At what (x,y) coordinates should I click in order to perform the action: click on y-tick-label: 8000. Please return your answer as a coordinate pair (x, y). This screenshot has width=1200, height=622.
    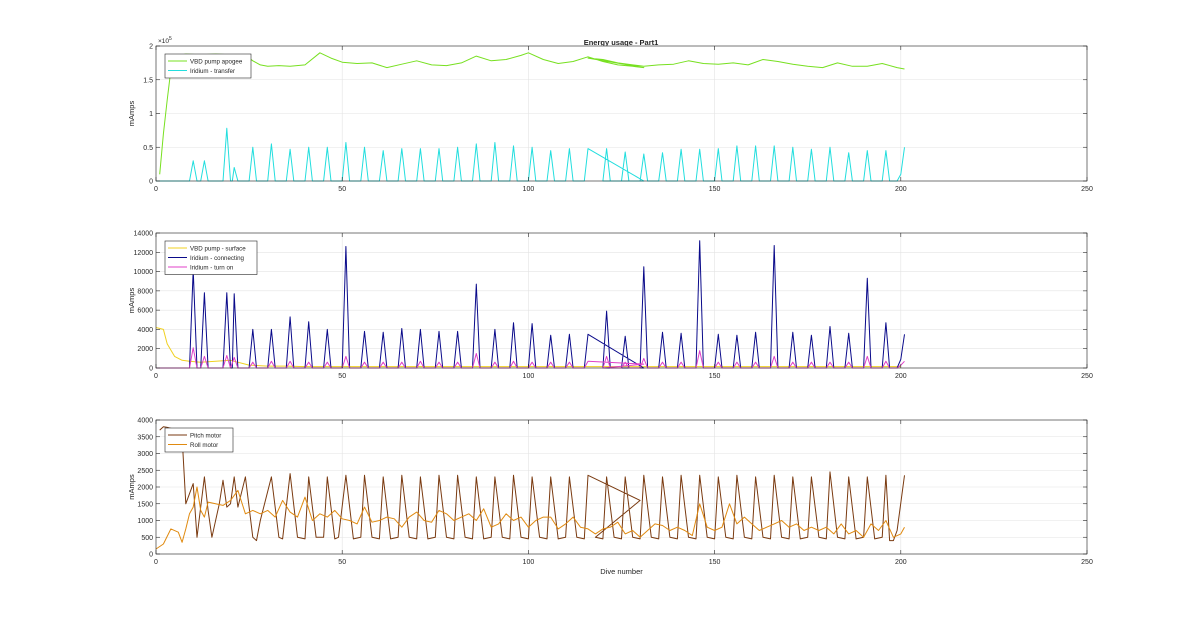
    Looking at the image, I should click on (145, 291).